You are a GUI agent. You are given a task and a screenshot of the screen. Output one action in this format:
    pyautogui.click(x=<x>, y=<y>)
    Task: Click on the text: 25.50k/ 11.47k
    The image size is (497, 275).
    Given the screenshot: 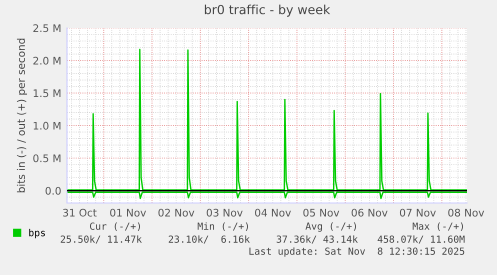 What is the action you would take?
    pyautogui.click(x=101, y=239)
    